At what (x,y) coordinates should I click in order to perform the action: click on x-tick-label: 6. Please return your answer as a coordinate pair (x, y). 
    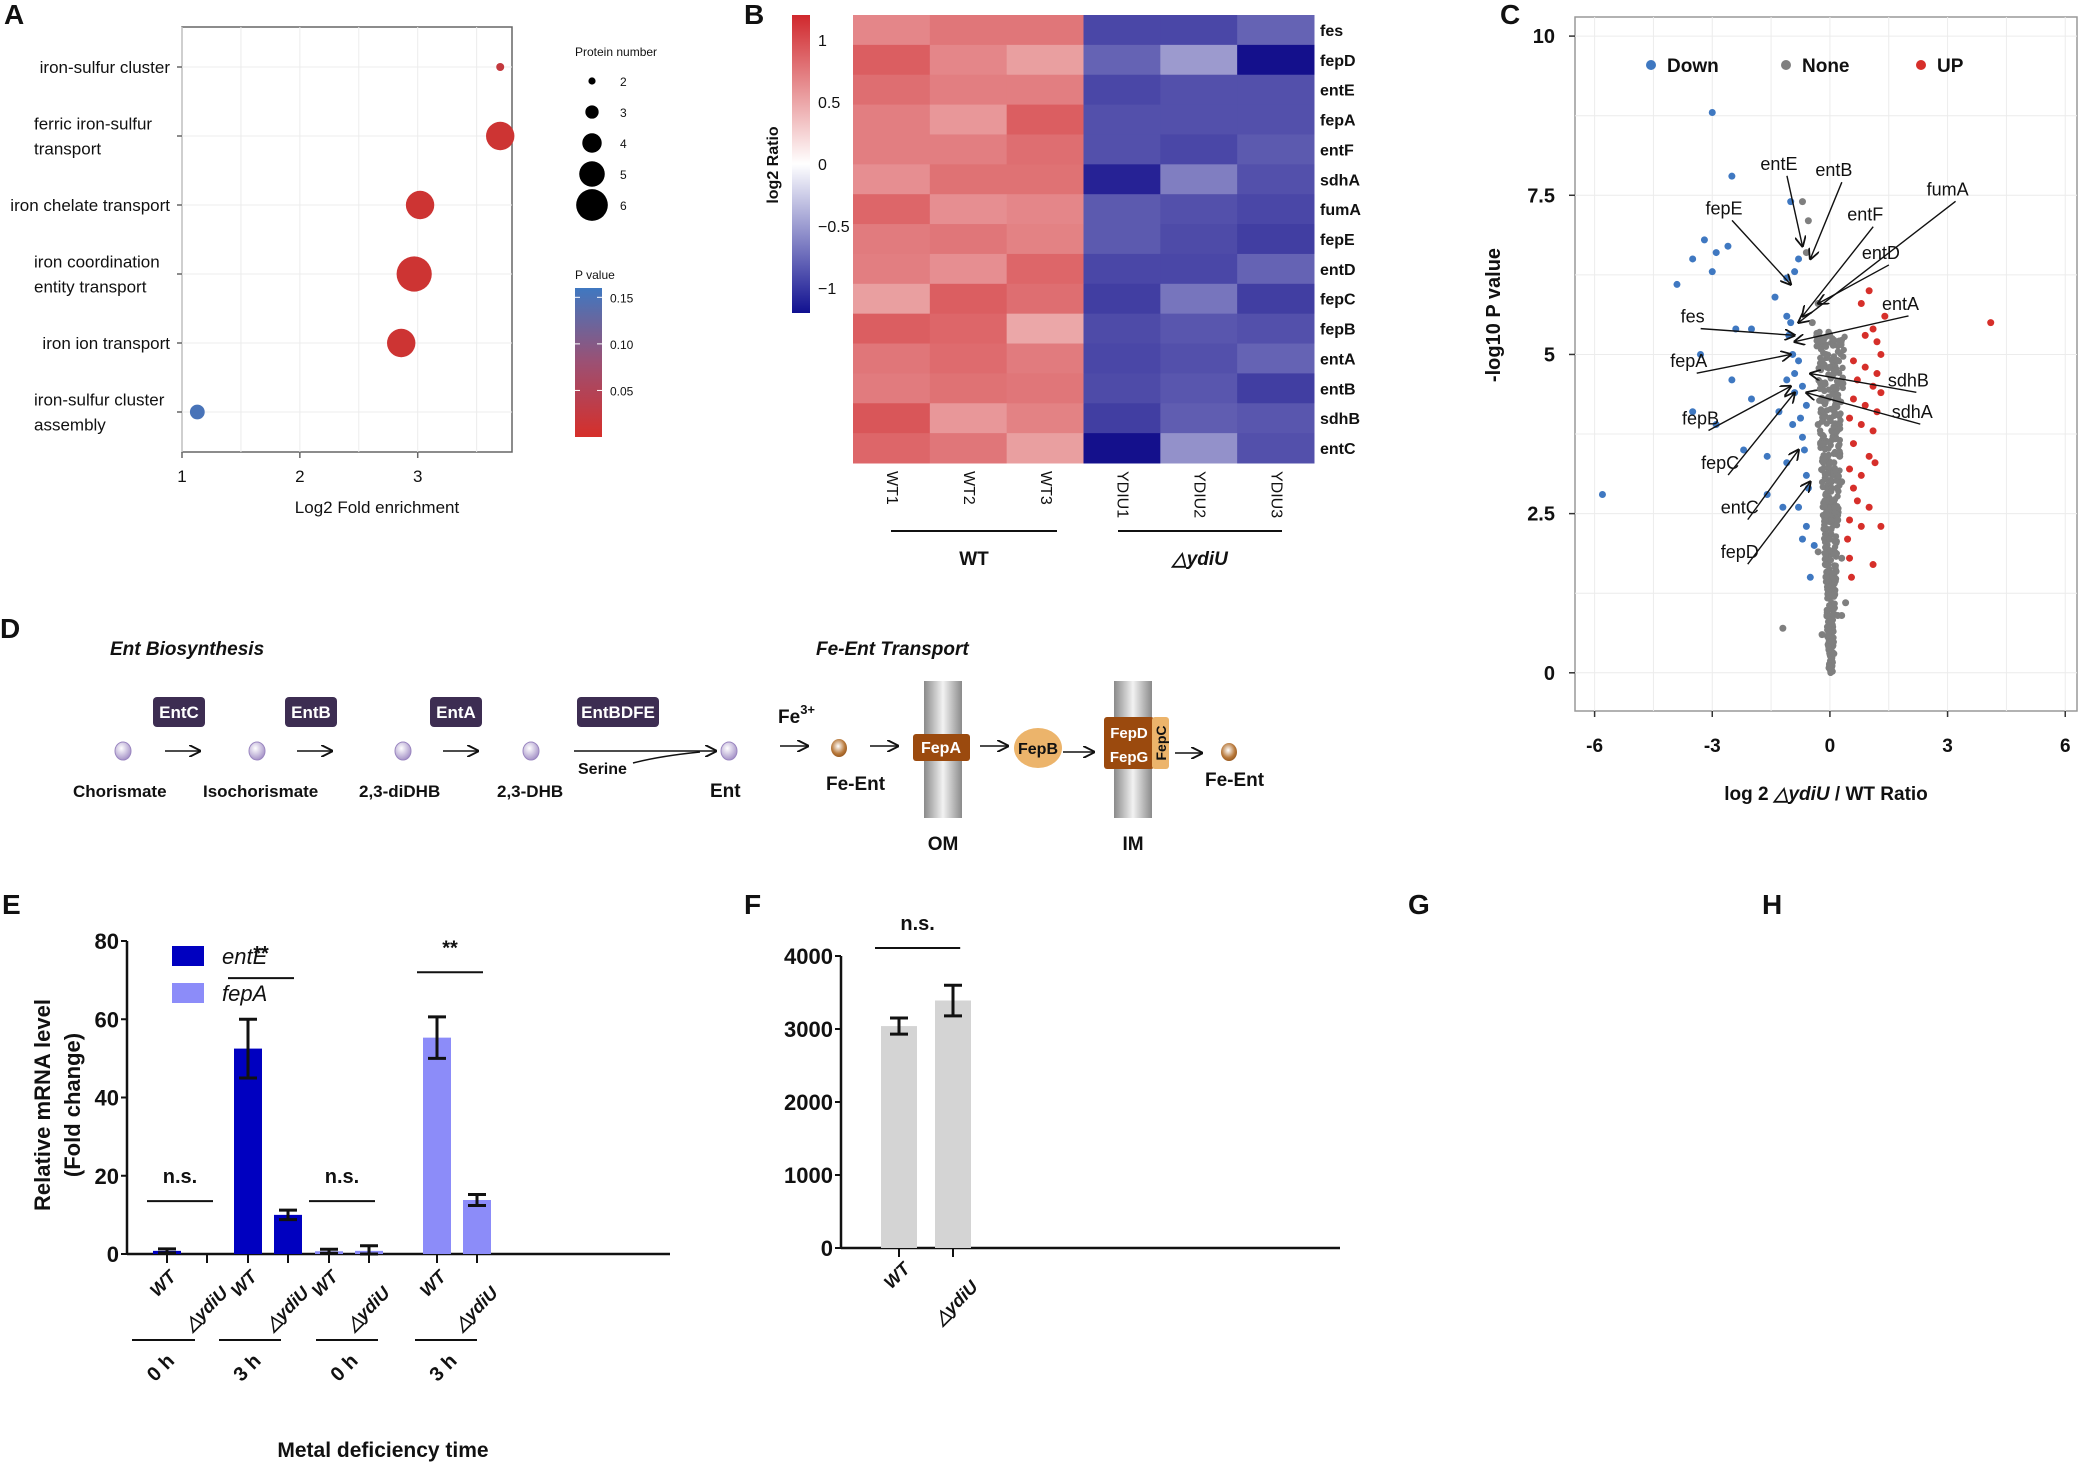
    Looking at the image, I should click on (2065, 746).